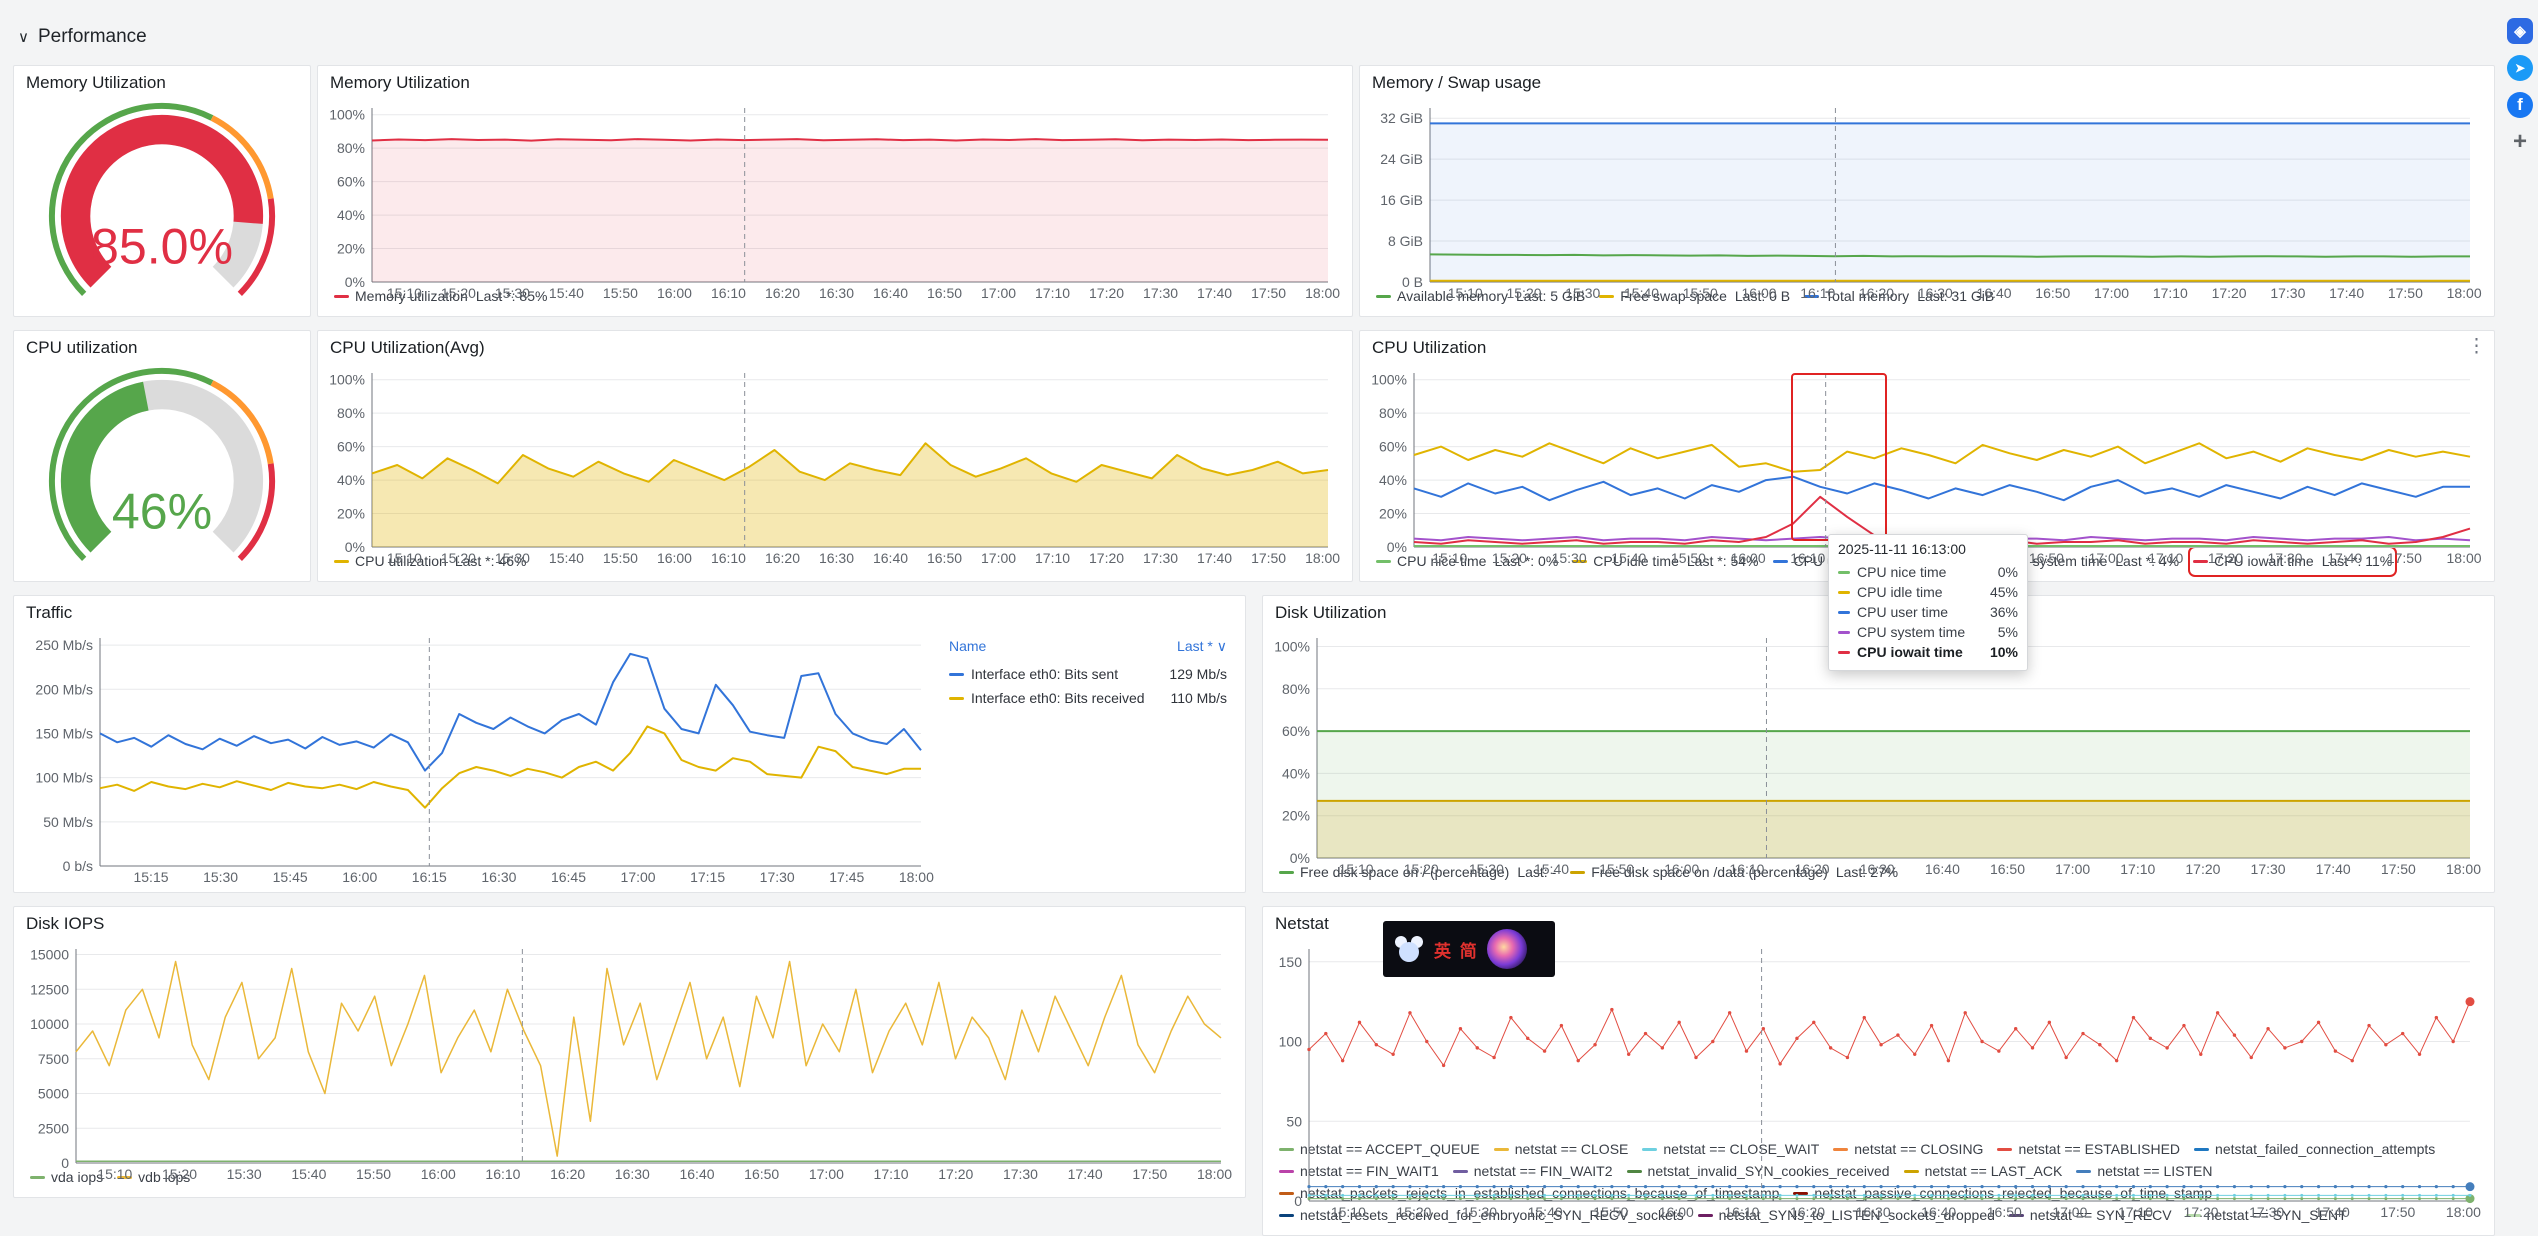 The height and width of the screenshot is (1236, 2538). Describe the element at coordinates (1405, 872) in the screenshot. I see `legend-label: Free disk space on / (percentage)` at that location.